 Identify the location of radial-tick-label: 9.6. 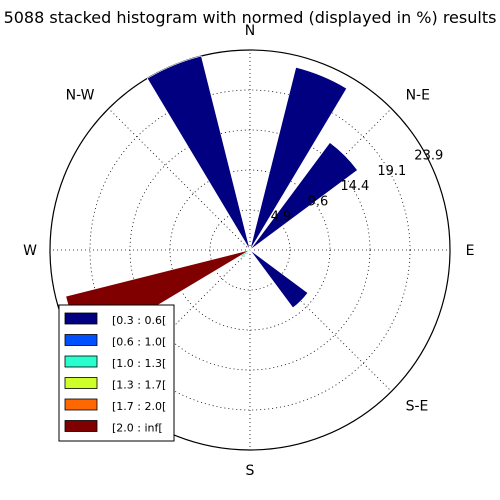
(318, 201).